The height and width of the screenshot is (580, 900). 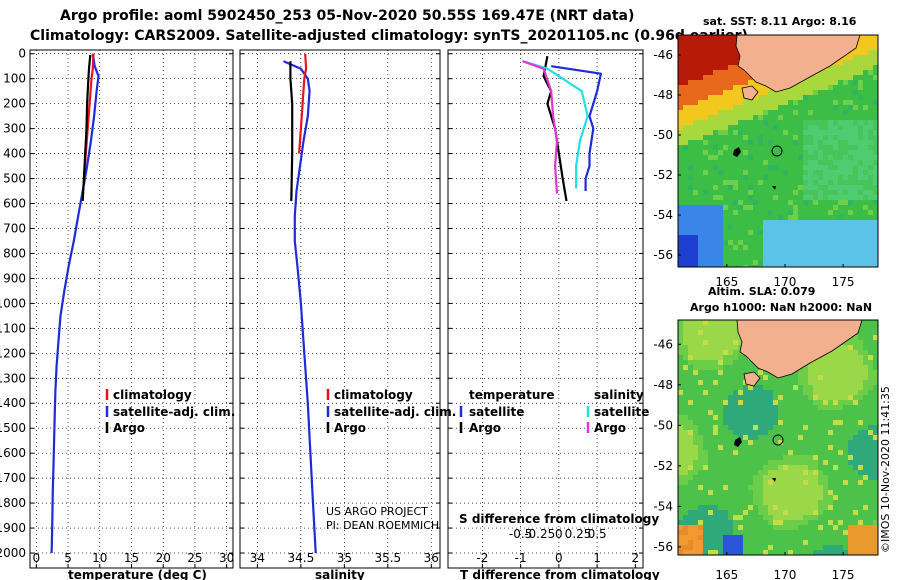 What do you see at coordinates (663, 95) in the screenshot?
I see `lat-tick-label: -48` at bounding box center [663, 95].